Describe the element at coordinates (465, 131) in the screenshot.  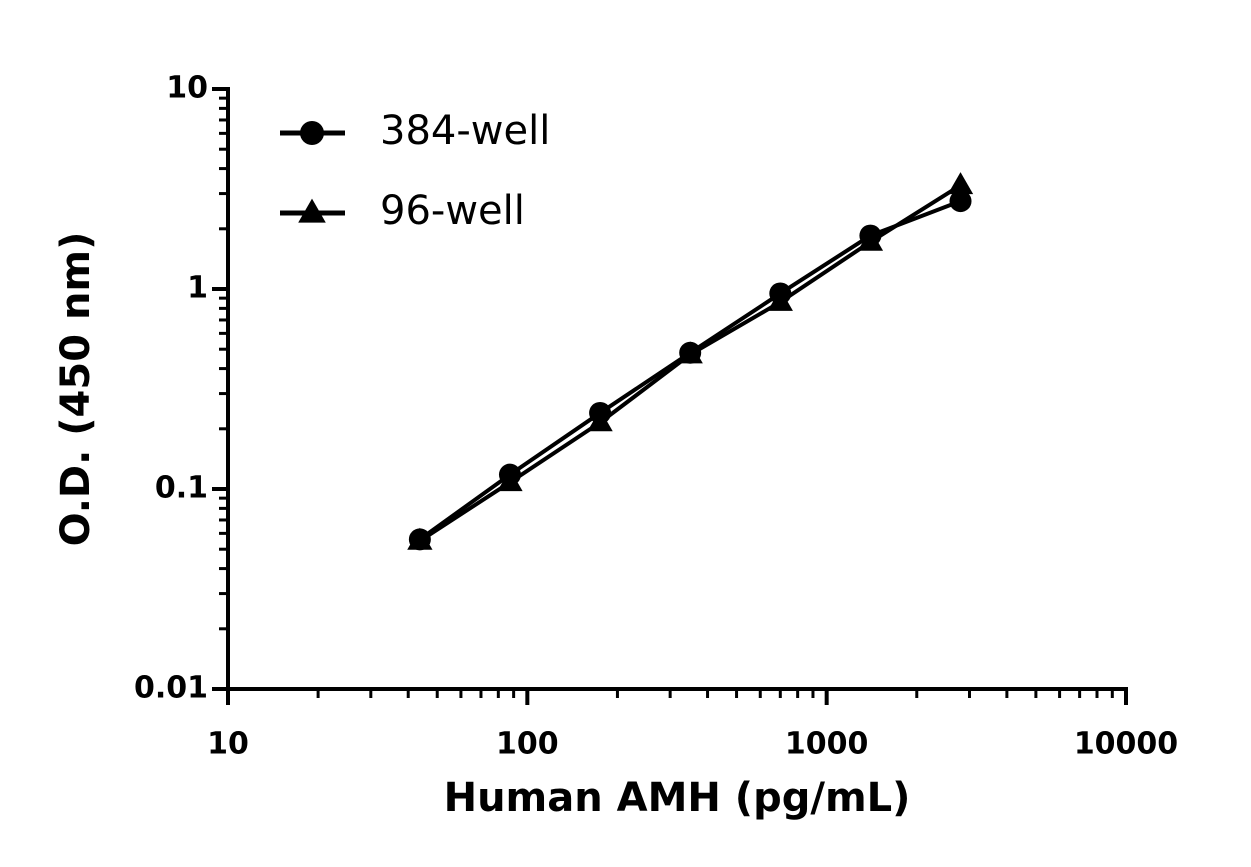
I see `legend-label: 384-well` at that location.